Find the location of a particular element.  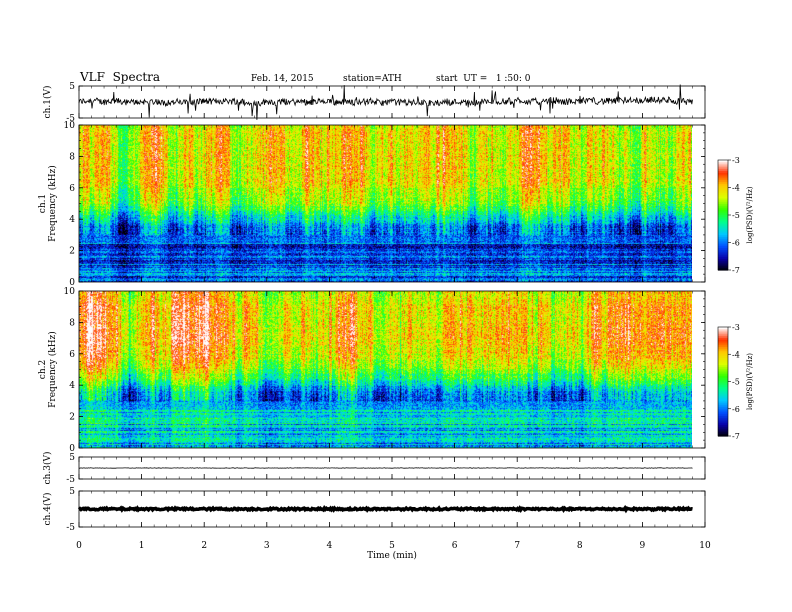

y-axis-label: ch.1 is located at coordinates (43, 203).